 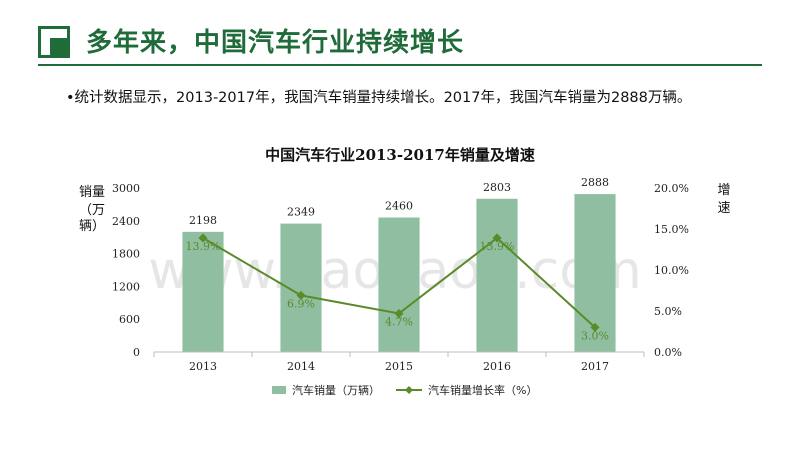 I want to click on logo-inner-square, so click(x=60, y=48).